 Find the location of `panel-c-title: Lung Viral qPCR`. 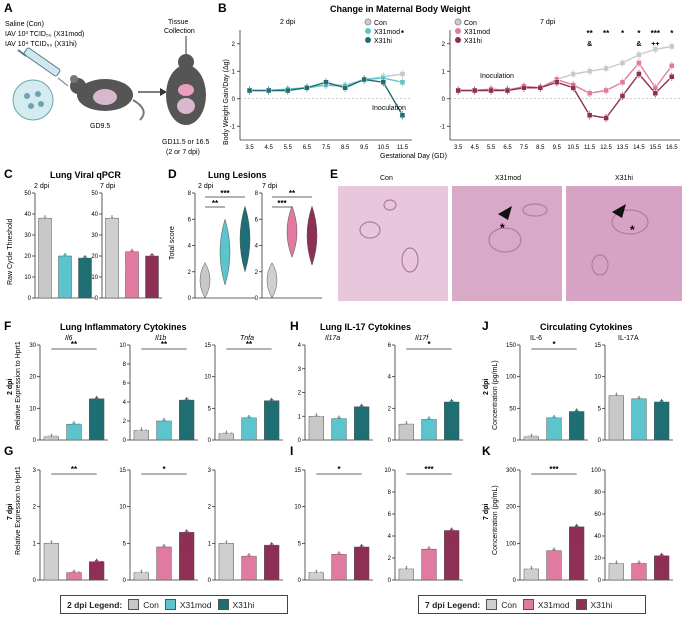

panel-c-title: Lung Viral qPCR is located at coordinates (85, 175).